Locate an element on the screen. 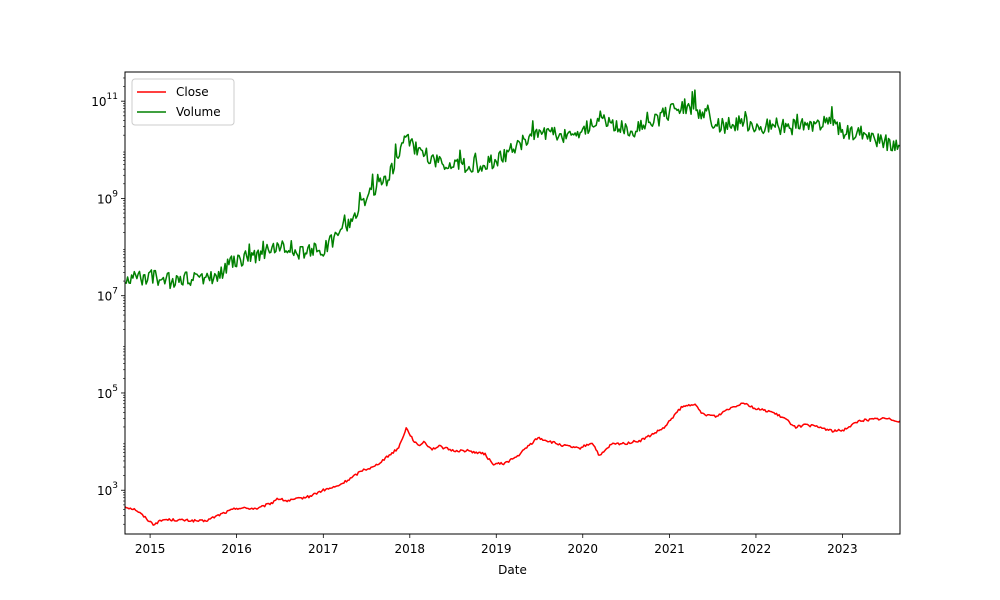 The image size is (1000, 600). x-tick-label: 2015 is located at coordinates (150, 549).